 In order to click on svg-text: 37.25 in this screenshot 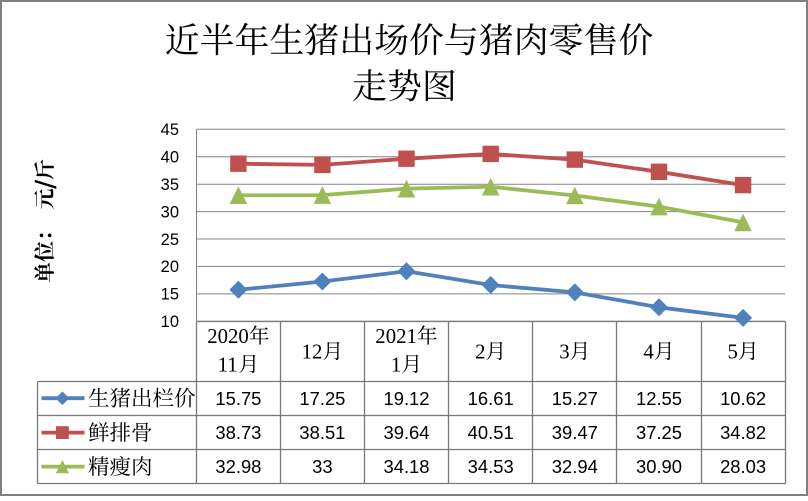, I will do `click(659, 432)`.